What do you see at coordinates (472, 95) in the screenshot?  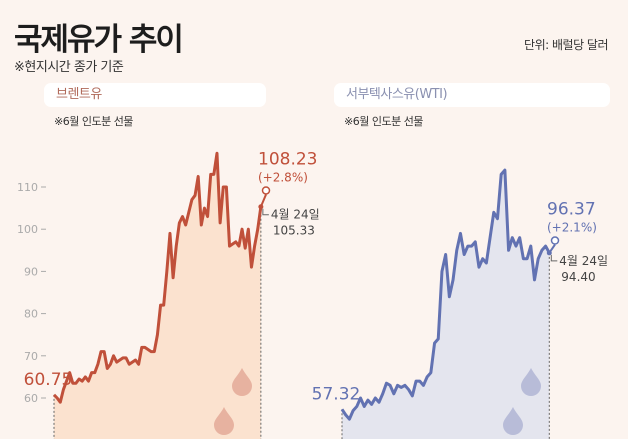 I see `wti-title: 서부텍사스유(WTI)` at bounding box center [472, 95].